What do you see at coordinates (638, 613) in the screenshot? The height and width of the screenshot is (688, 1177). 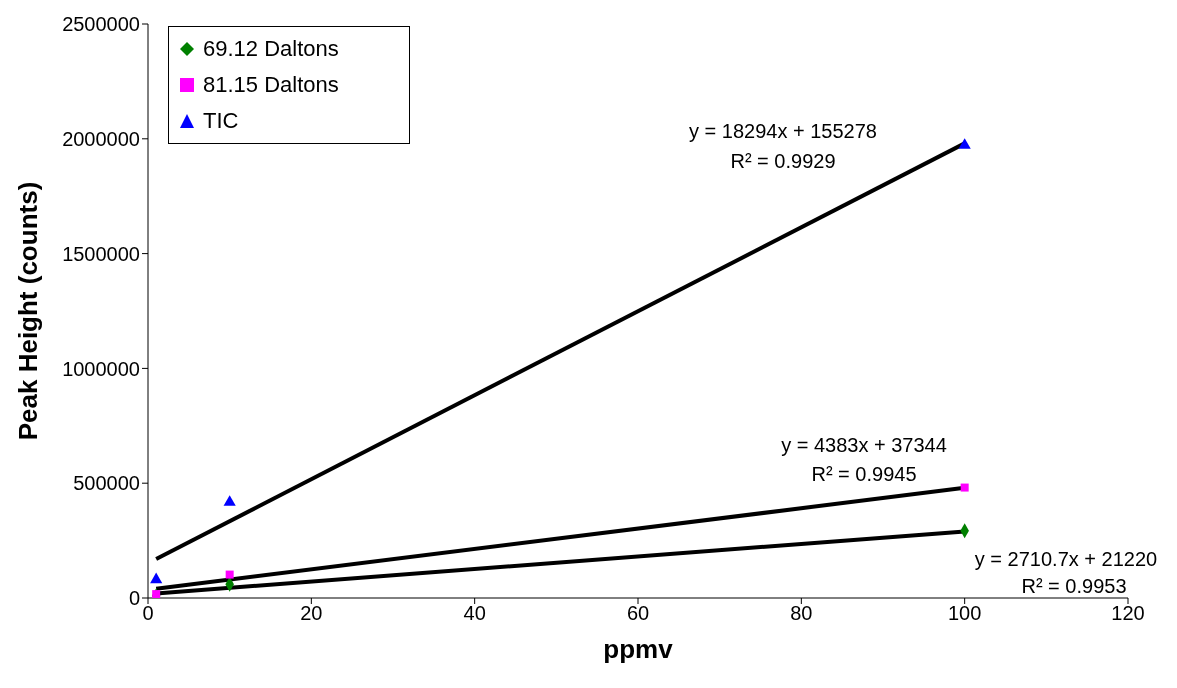 I see `x-tick-label: 60` at bounding box center [638, 613].